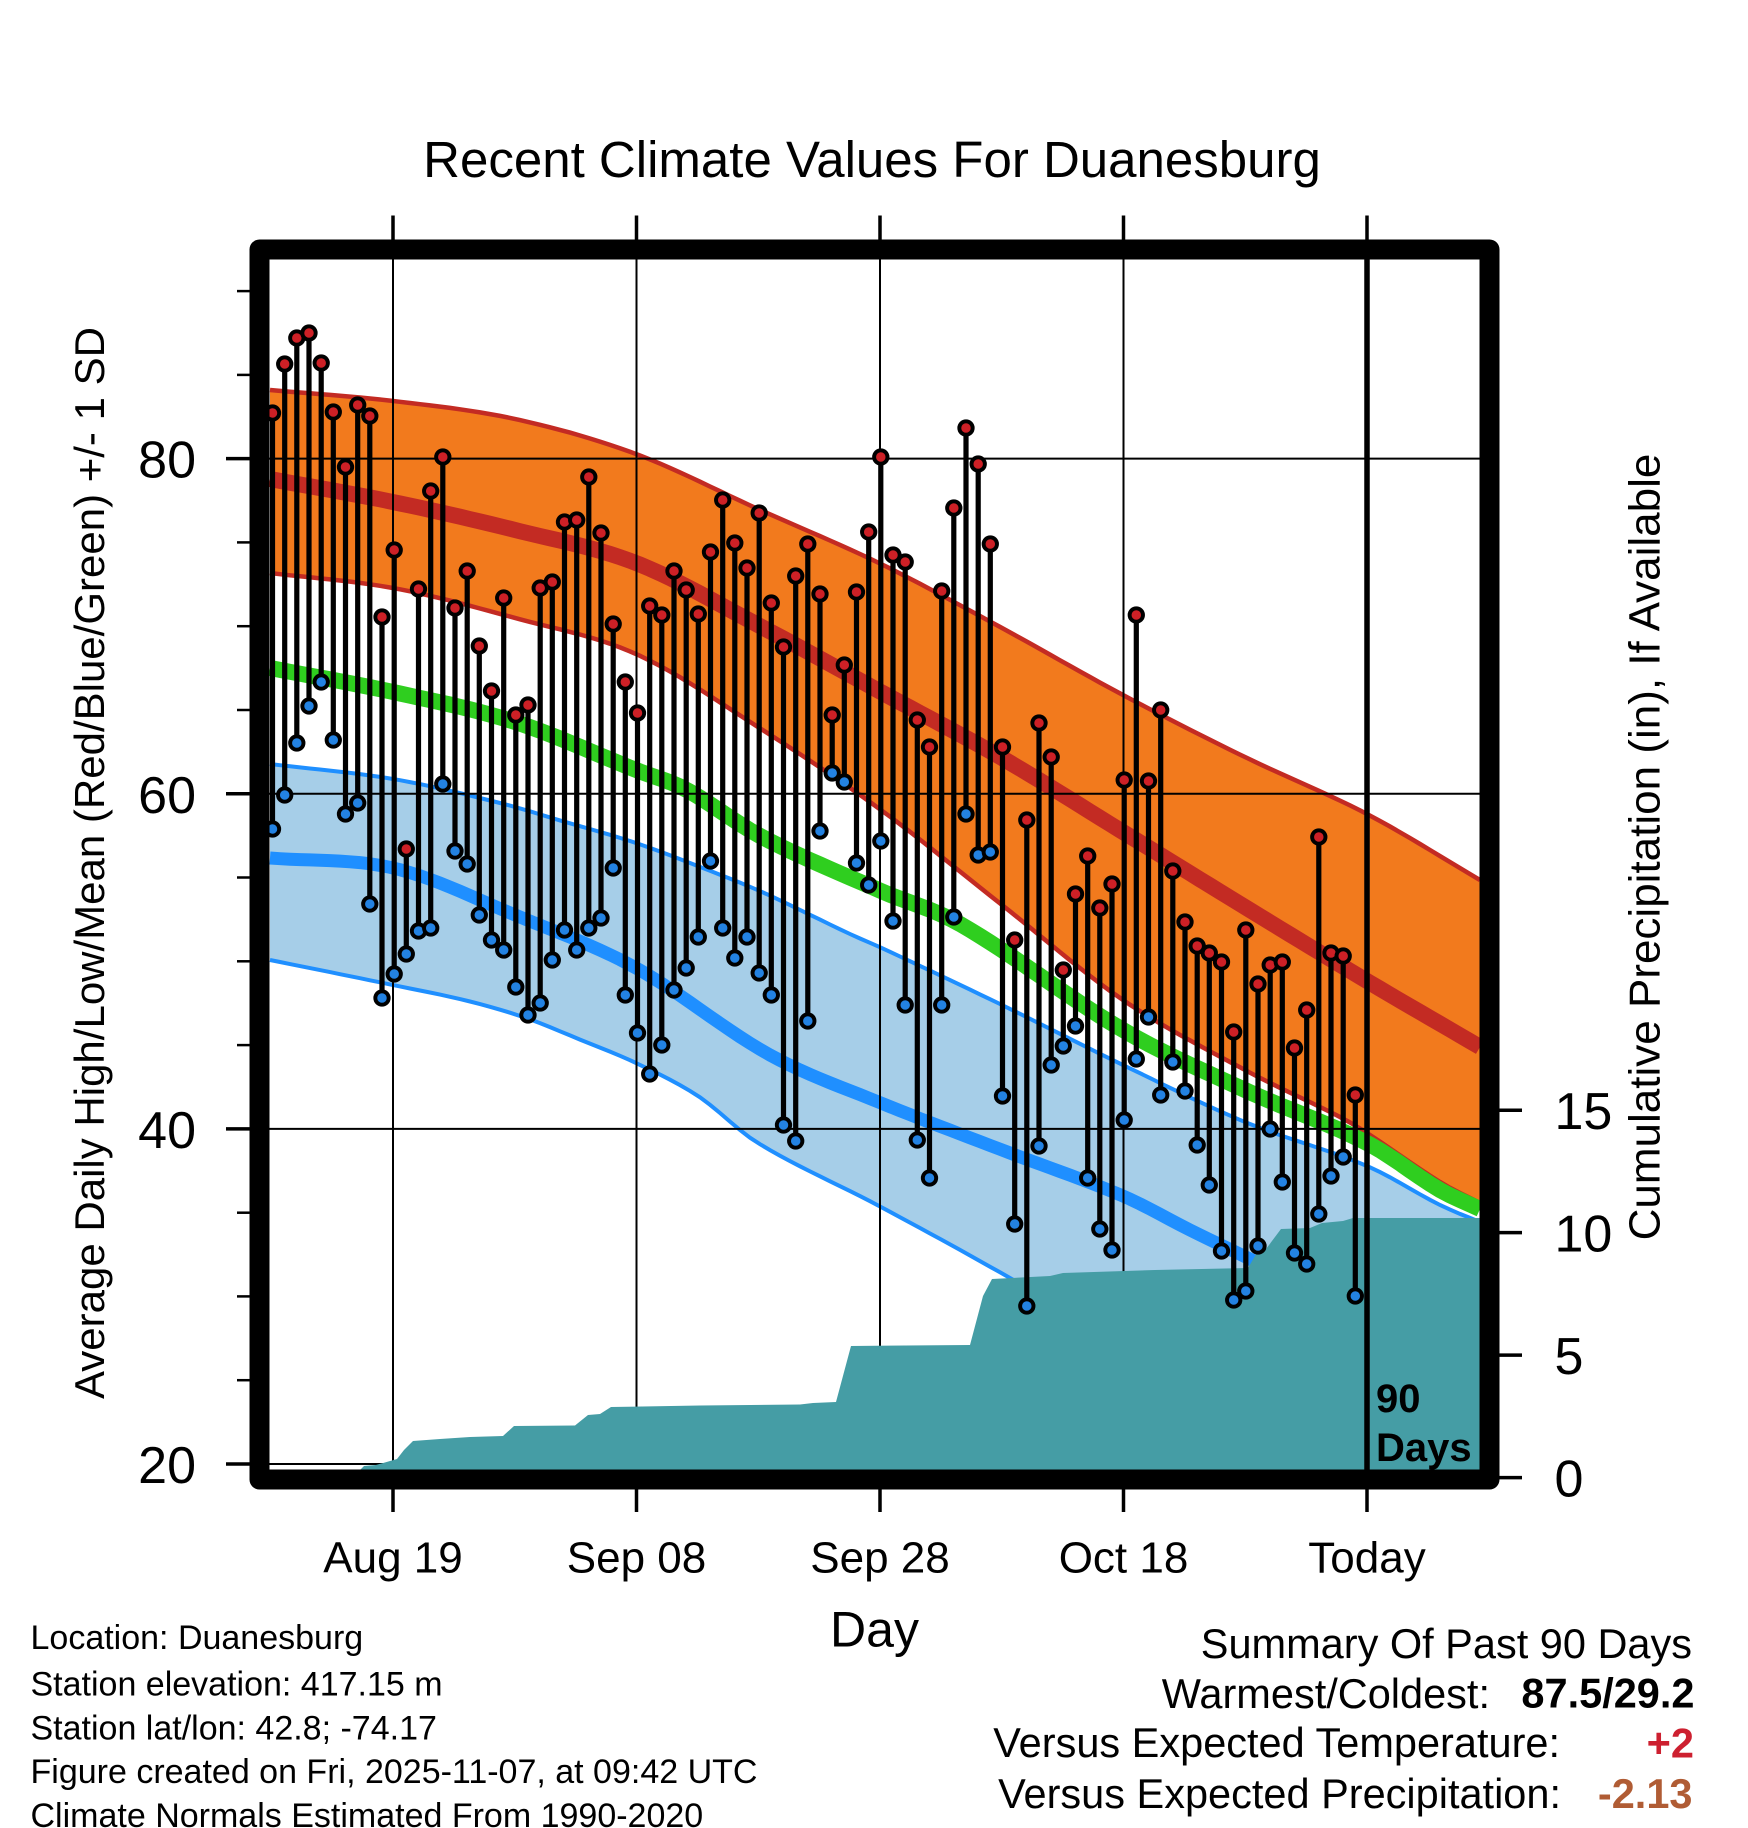  Describe the element at coordinates (167, 461) in the screenshot. I see `svg-text: 80` at that location.